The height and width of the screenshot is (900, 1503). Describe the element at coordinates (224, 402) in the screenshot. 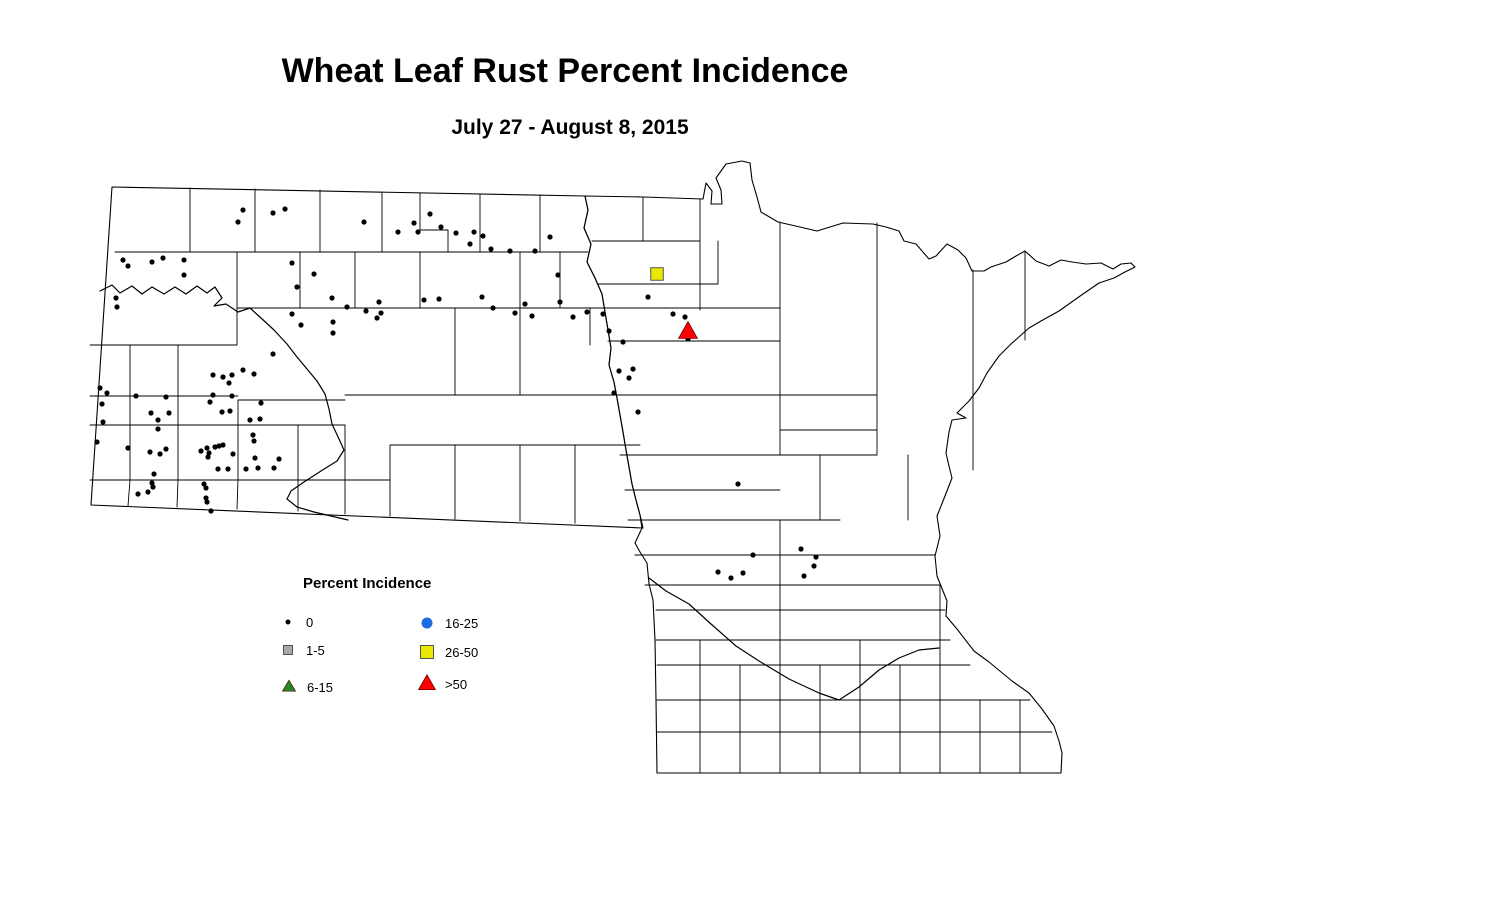

I see `missouri-river-line` at that location.